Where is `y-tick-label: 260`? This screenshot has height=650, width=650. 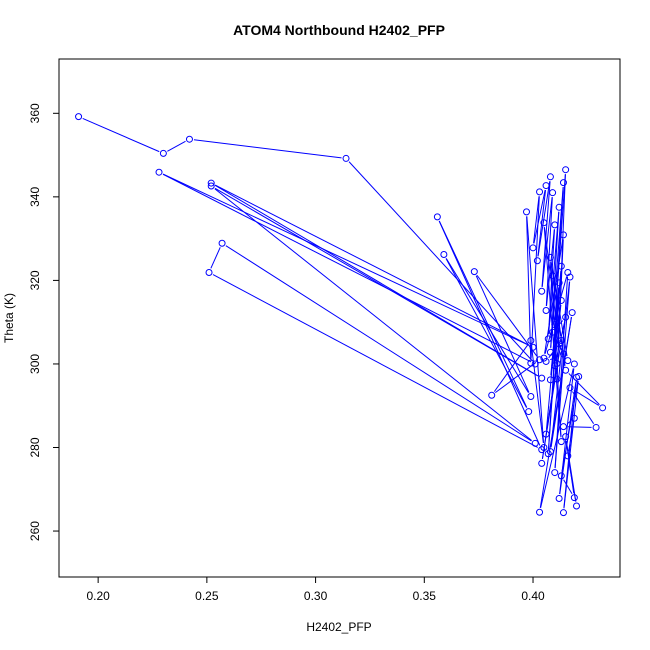
y-tick-label: 260 is located at coordinates (35, 531).